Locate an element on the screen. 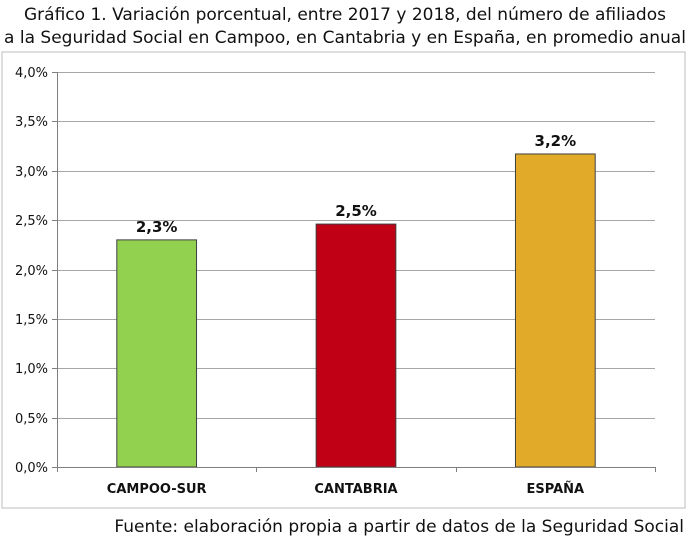  y-tick-label: 3,5% is located at coordinates (31, 122).